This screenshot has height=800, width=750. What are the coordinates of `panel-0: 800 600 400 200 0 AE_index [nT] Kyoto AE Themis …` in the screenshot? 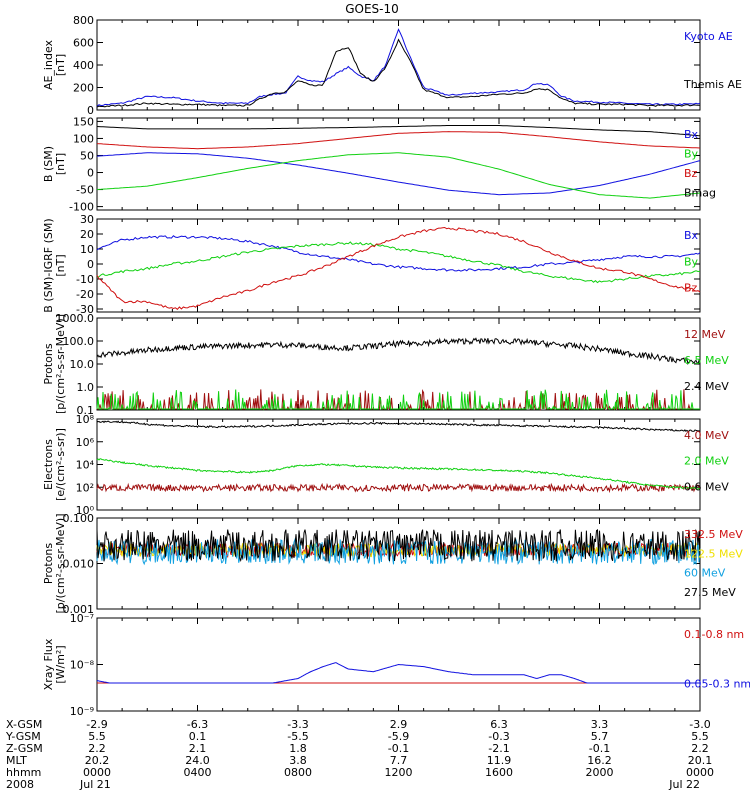 It's located at (392, 65).